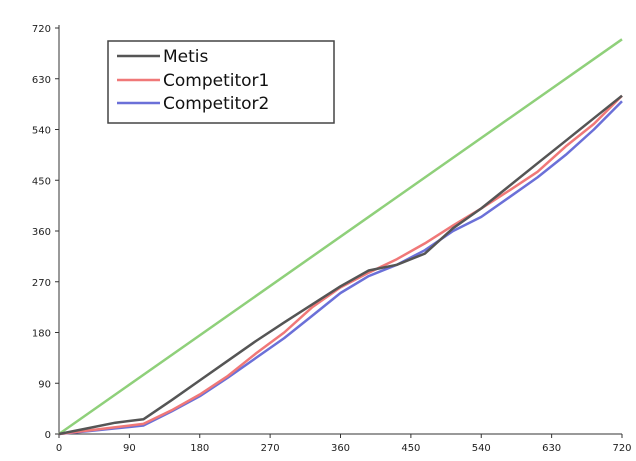 The height and width of the screenshot is (461, 636). I want to click on x-tick-label: 450, so click(410, 448).